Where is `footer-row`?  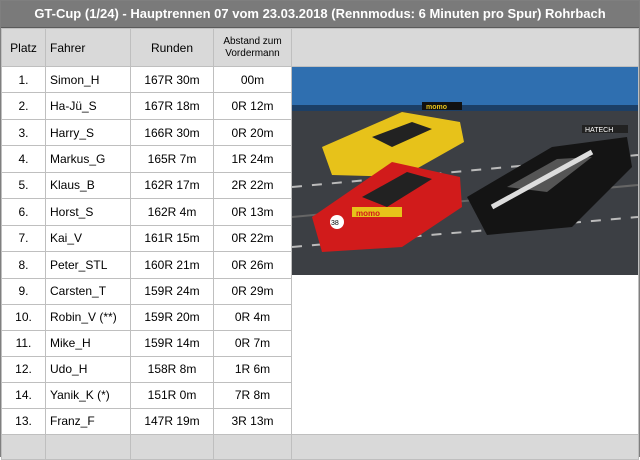
footer-row is located at coordinates (320, 446).